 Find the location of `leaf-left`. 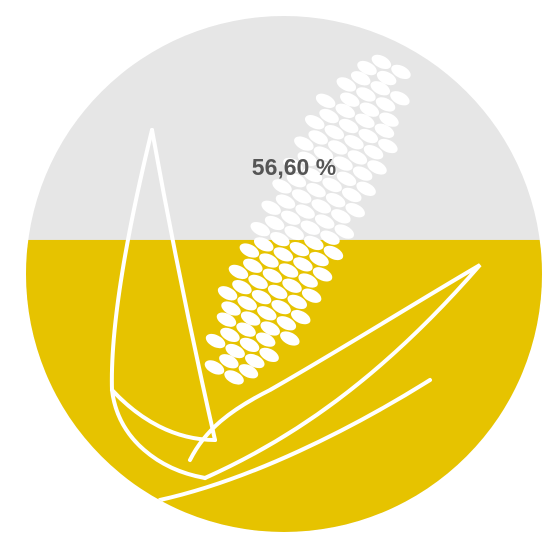

leaf-left is located at coordinates (158, 304).